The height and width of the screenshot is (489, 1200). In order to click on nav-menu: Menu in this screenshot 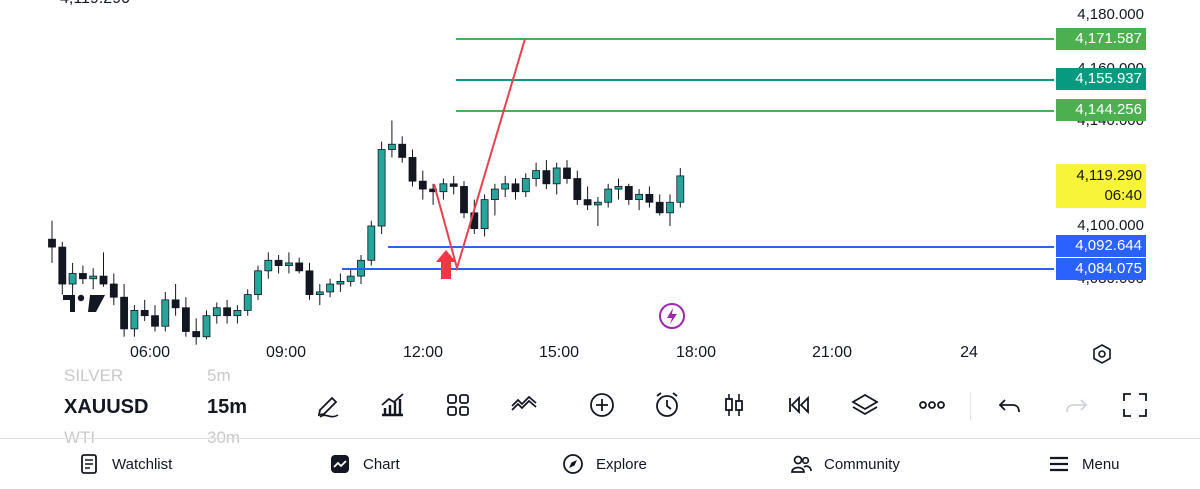, I will do `click(1084, 464)`.